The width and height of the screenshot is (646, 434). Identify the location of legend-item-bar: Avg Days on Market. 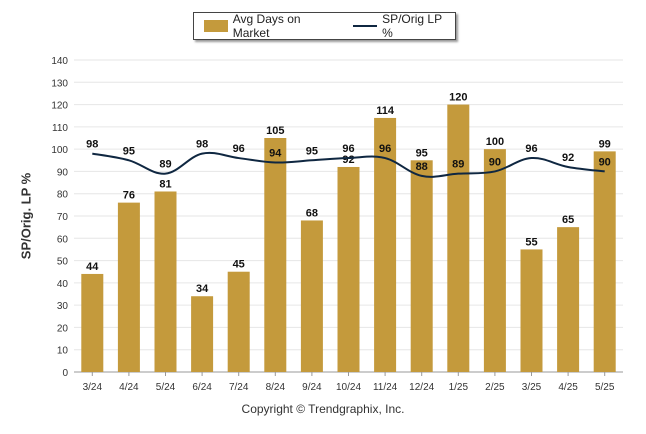
(266, 26).